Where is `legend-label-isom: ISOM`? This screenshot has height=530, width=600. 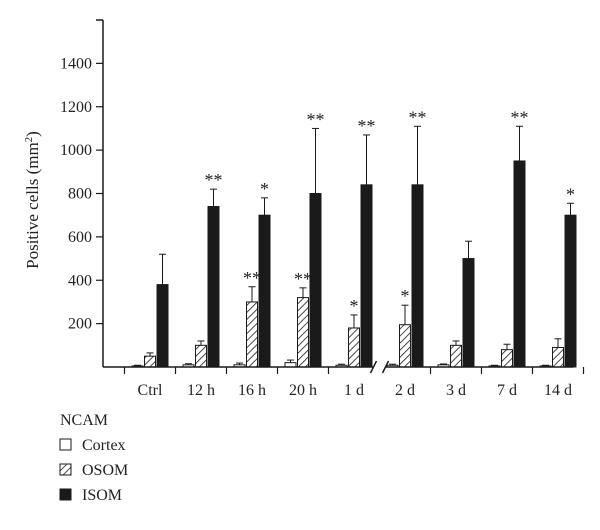
legend-label-isom: ISOM is located at coordinates (102, 495).